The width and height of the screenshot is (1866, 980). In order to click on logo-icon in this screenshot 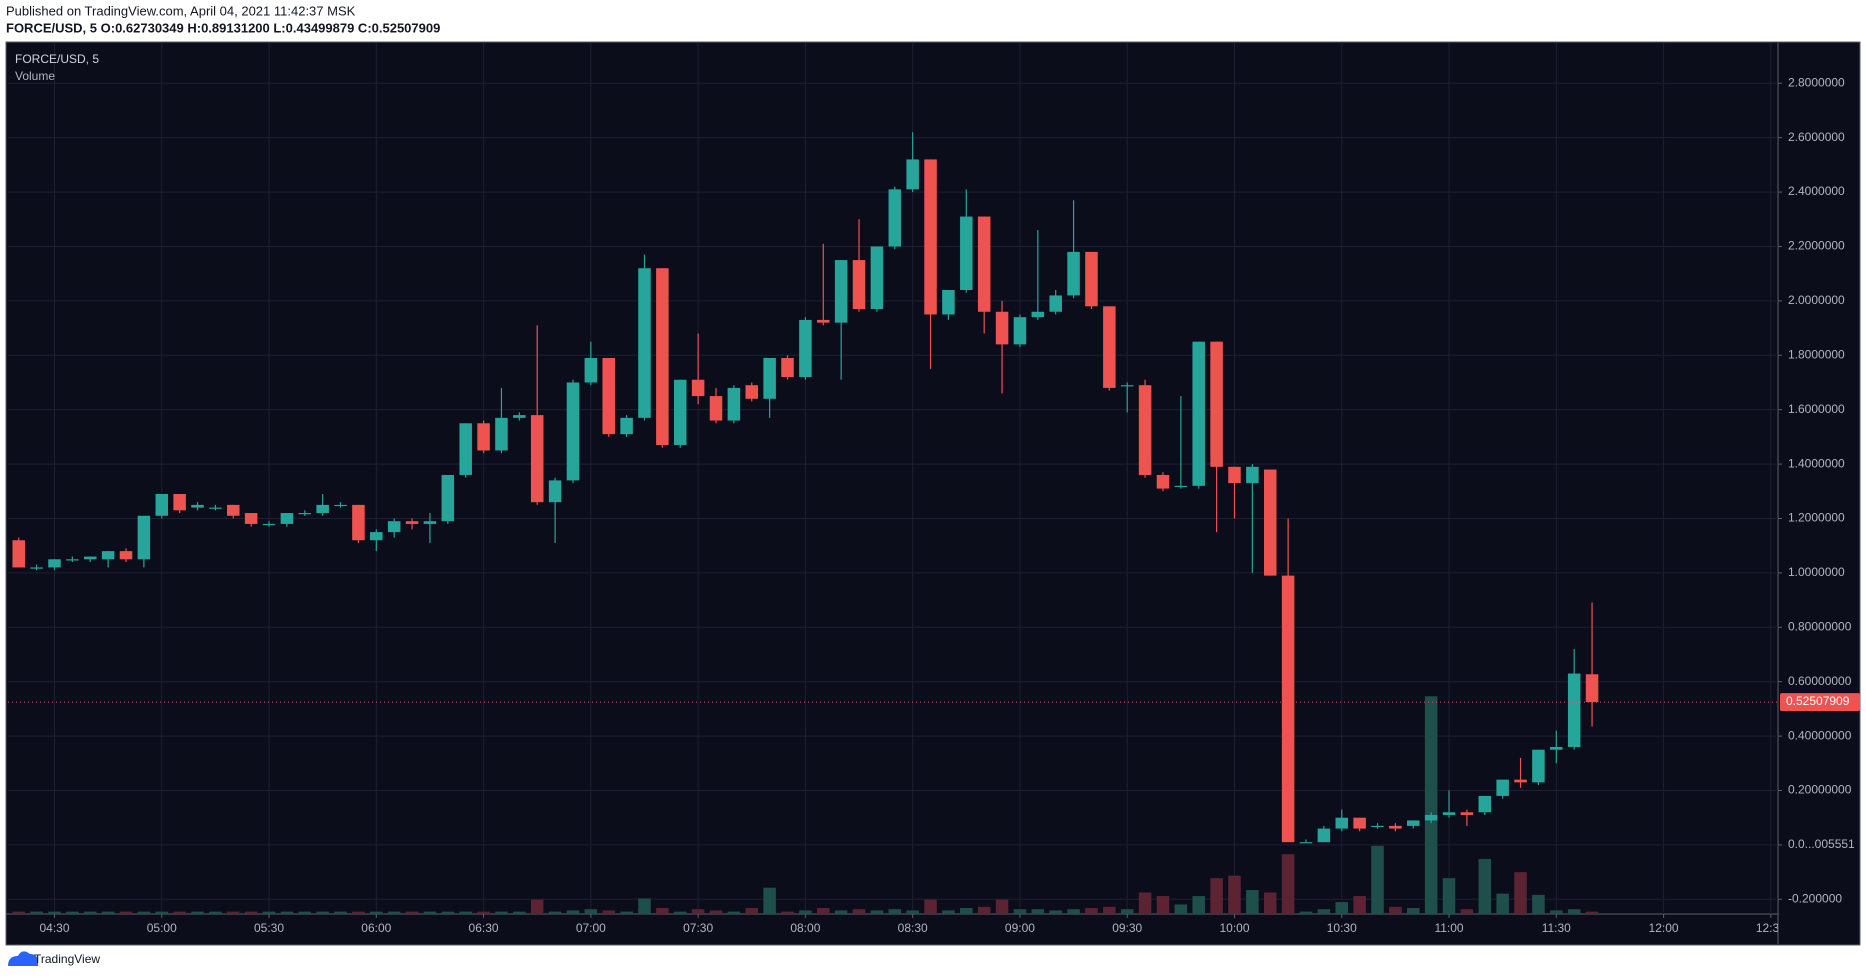, I will do `click(23, 958)`.